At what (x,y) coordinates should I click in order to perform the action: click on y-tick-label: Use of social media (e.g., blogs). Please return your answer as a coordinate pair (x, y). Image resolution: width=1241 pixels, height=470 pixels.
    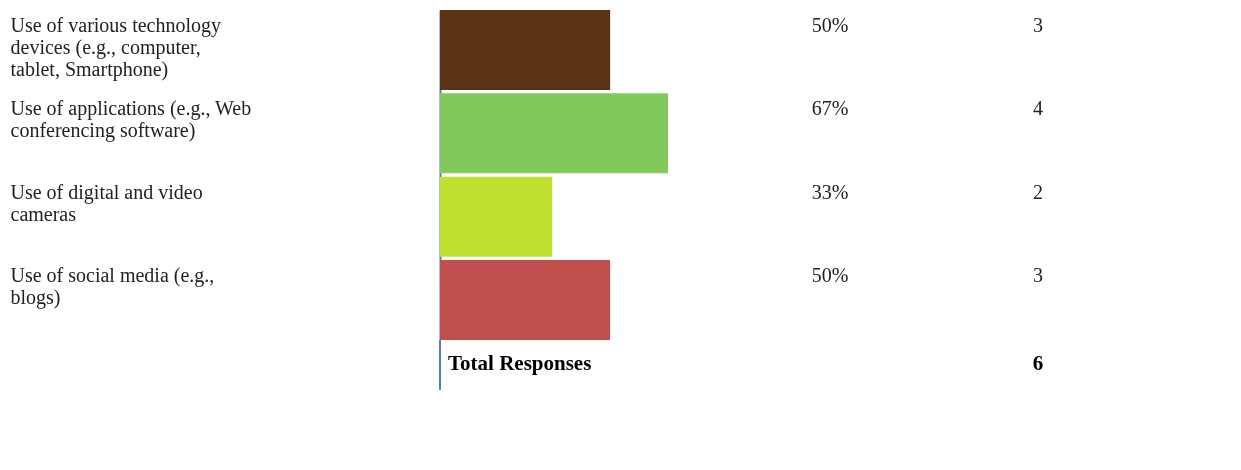
    Looking at the image, I should click on (112, 286).